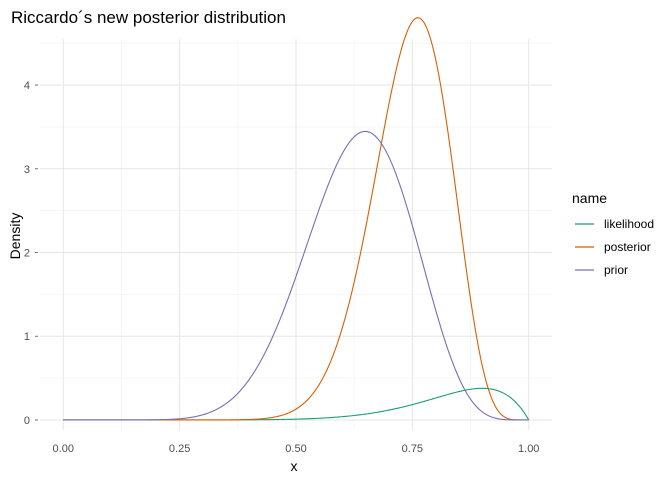 The image size is (672, 480). I want to click on chart-title: Riccardo´s new posterior distribution, so click(148, 17).